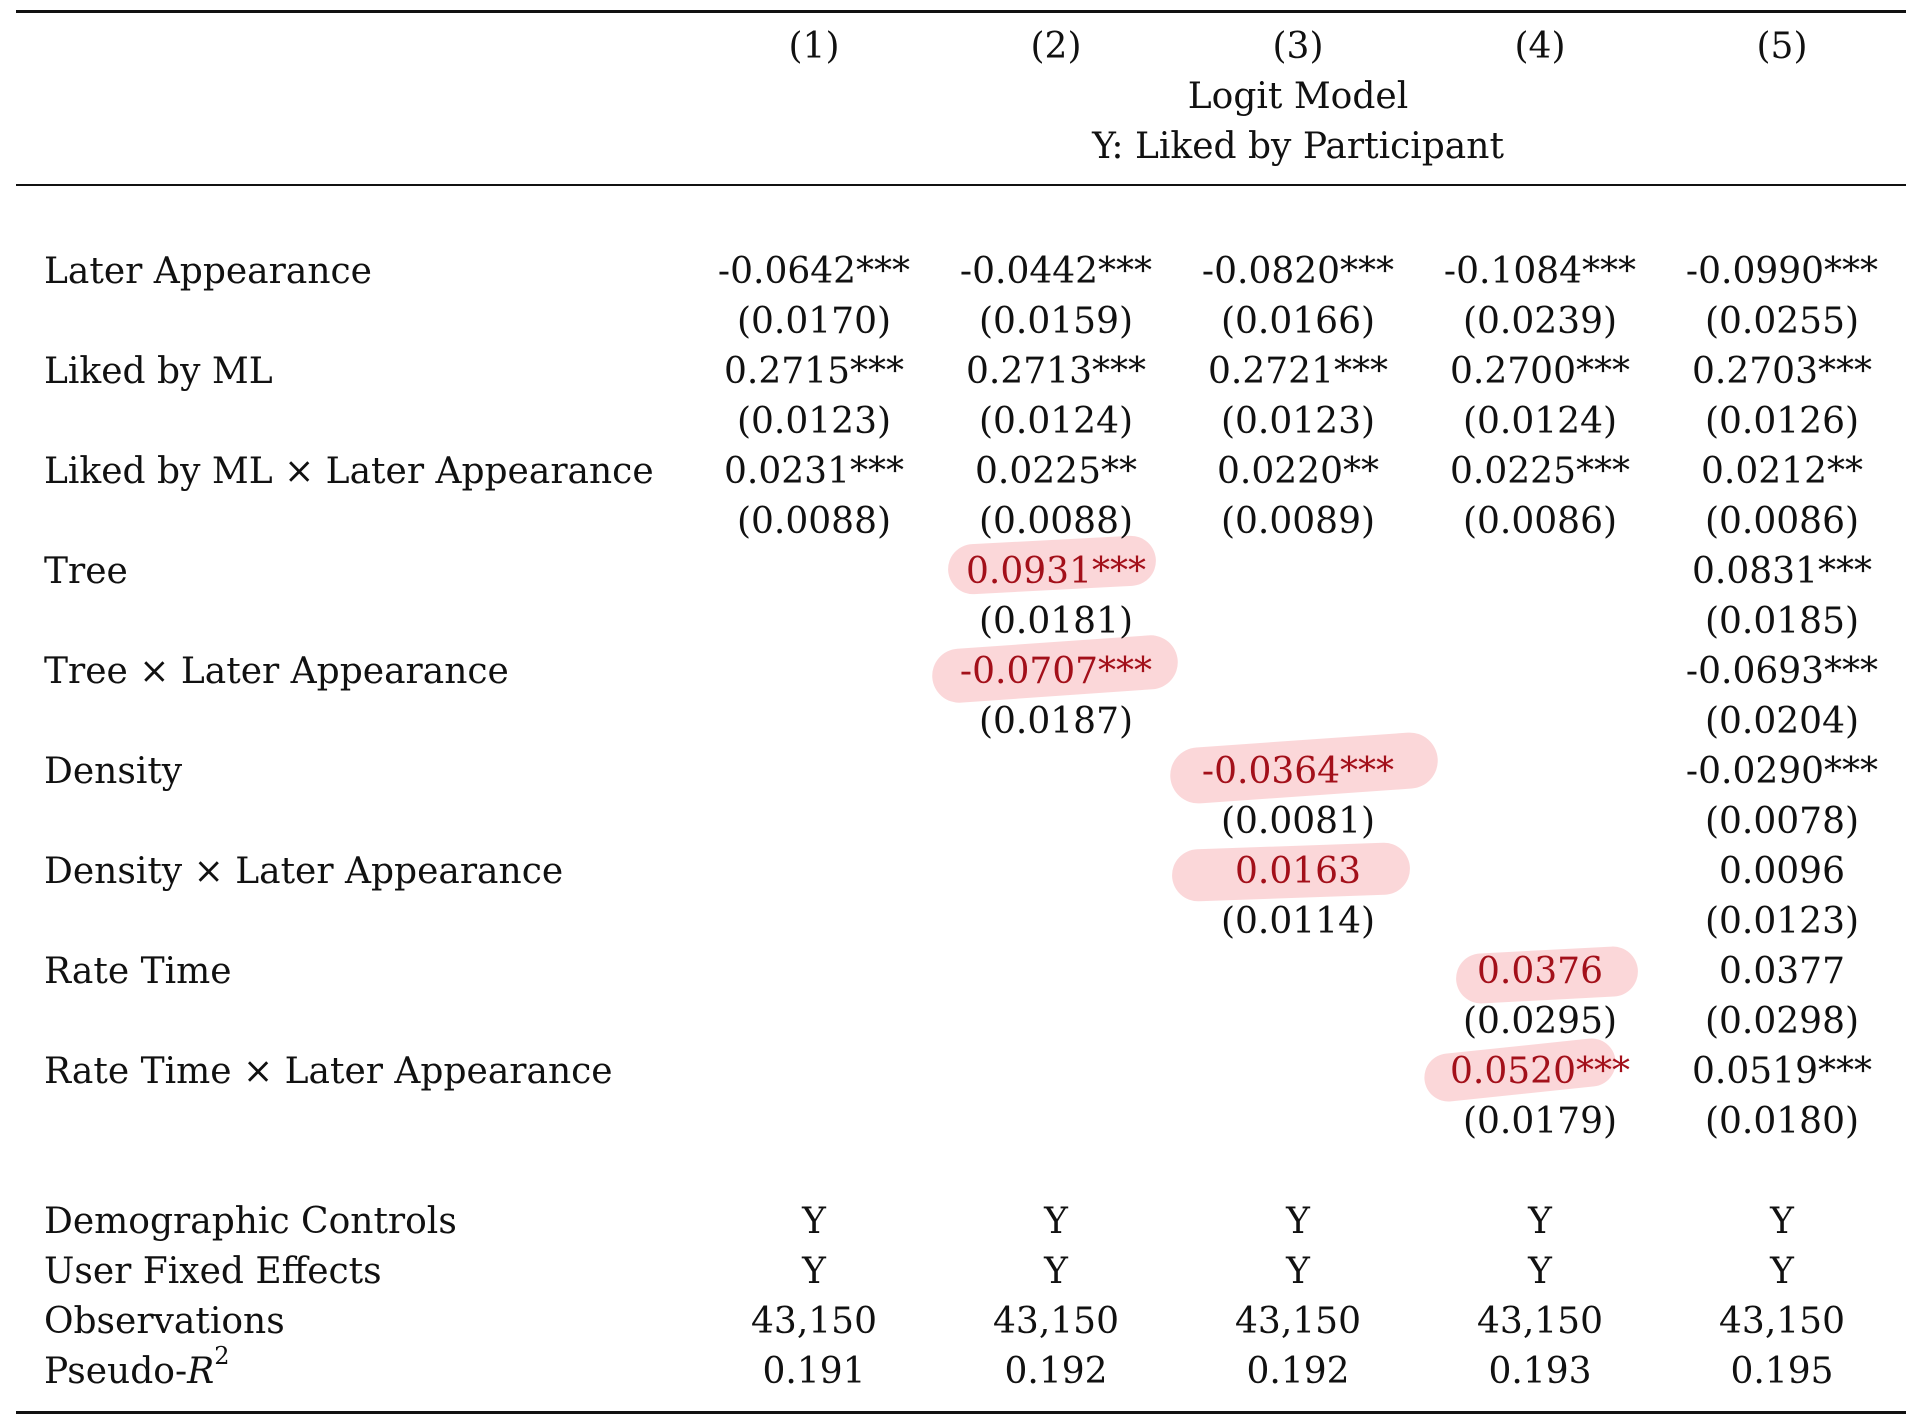  I want to click on se-cell: (0.0179), so click(1540, 1121).